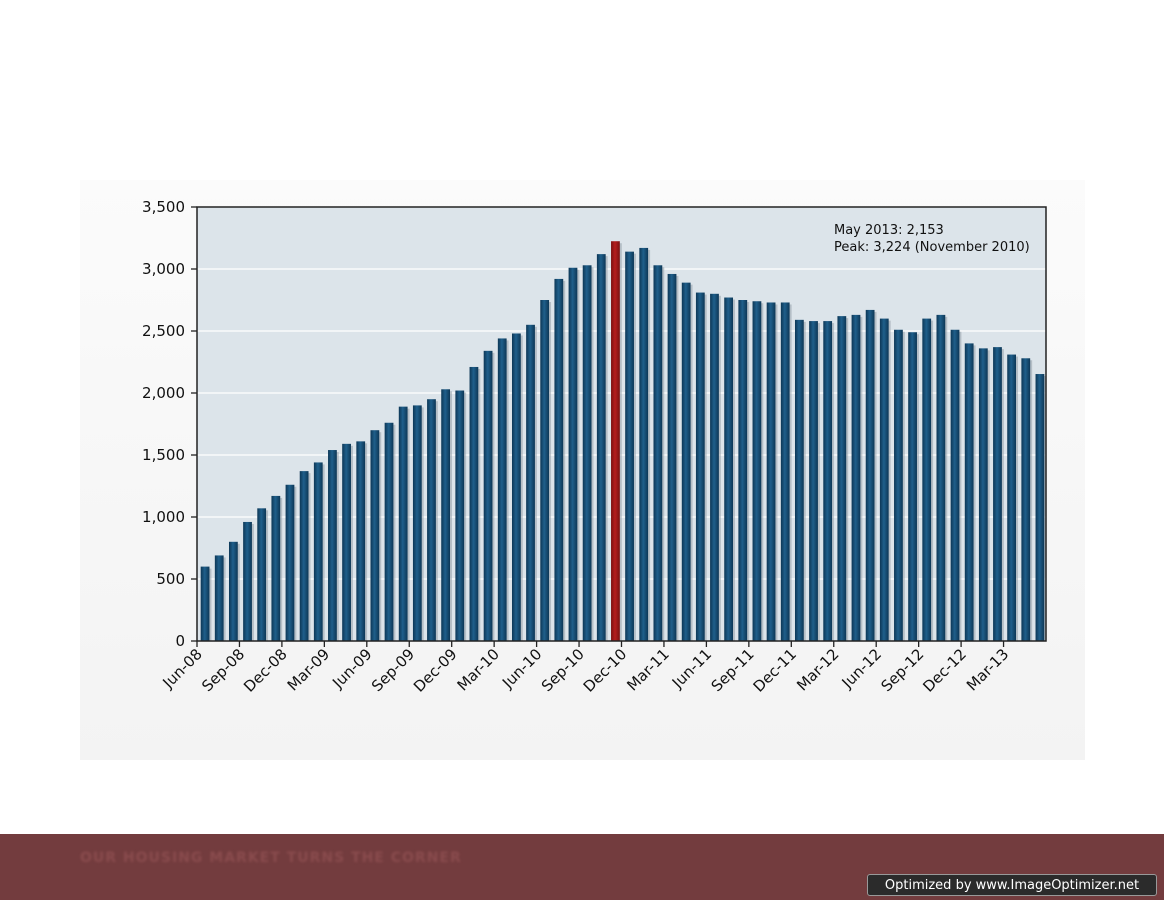  Describe the element at coordinates (605, 670) in the screenshot. I see `x-tick-label-10: Dec-10` at that location.